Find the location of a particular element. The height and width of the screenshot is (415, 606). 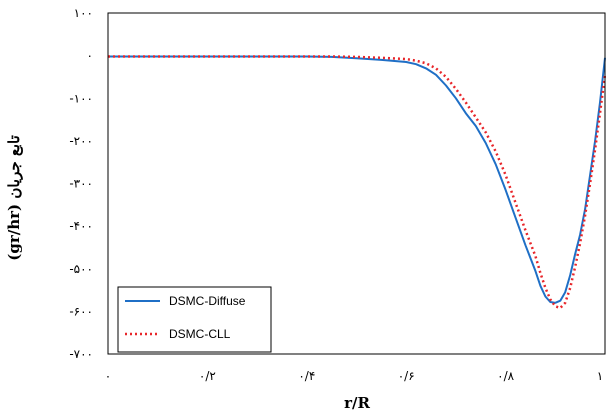

y-tick-label: ۱۰۰ is located at coordinates (83, 13).